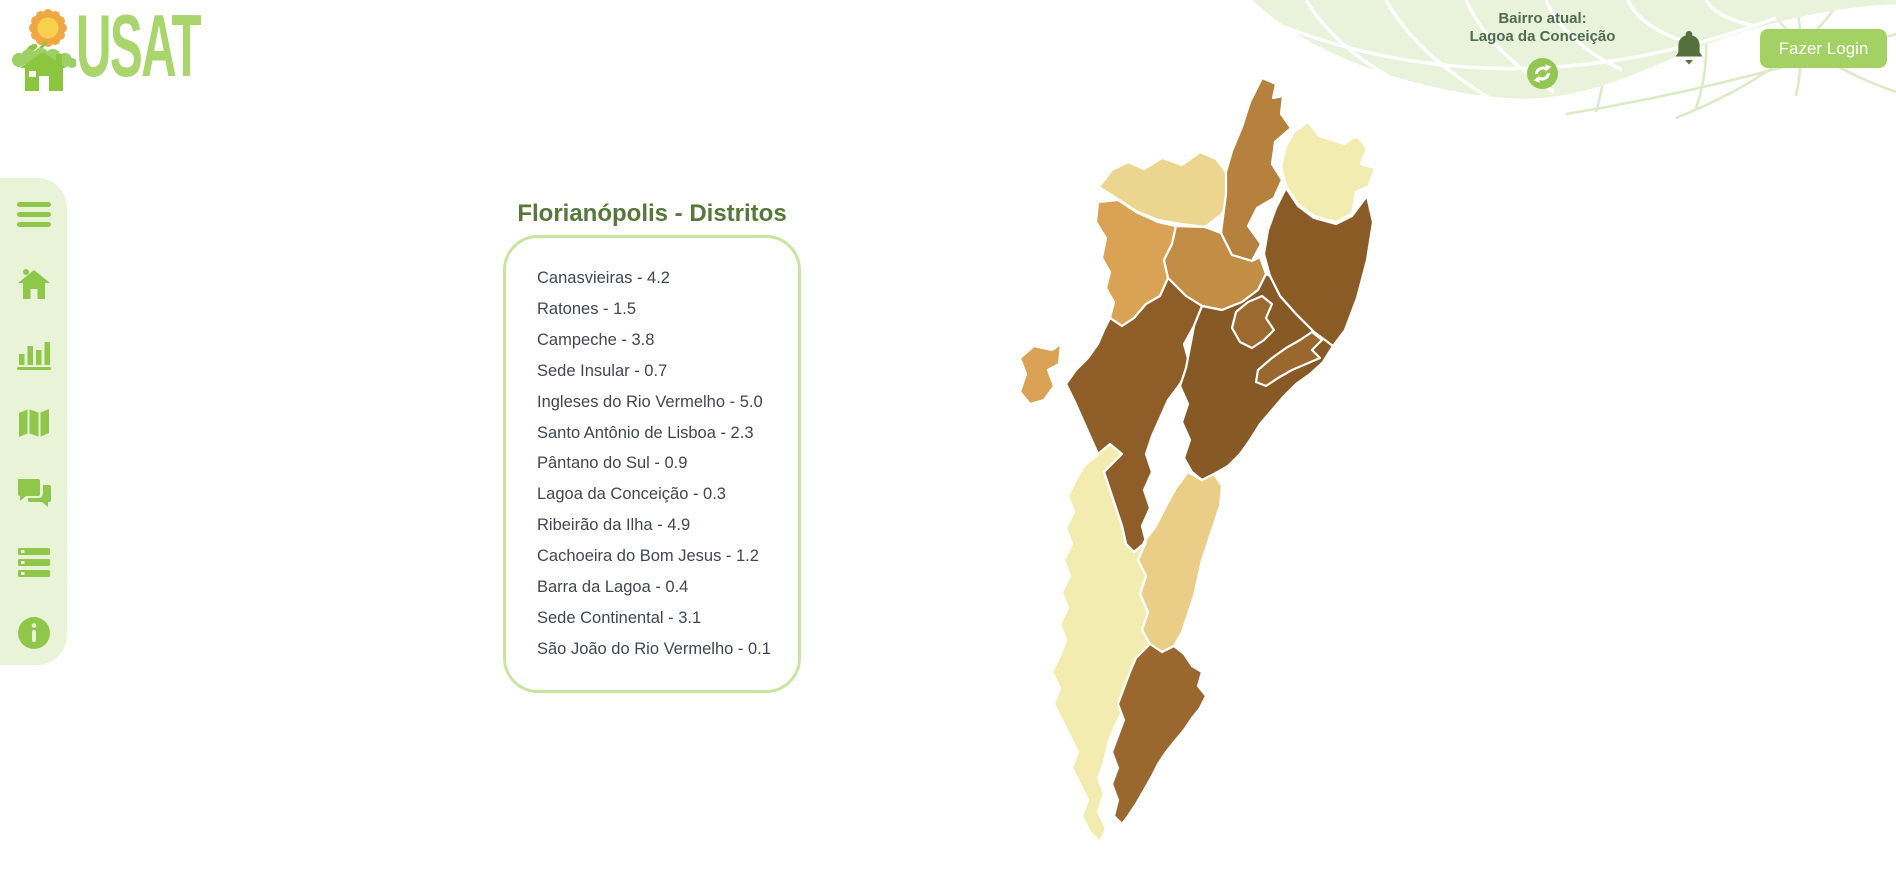 This screenshot has height=876, width=1896. Describe the element at coordinates (1180, 562) in the screenshot. I see `district-region-campeche` at that location.